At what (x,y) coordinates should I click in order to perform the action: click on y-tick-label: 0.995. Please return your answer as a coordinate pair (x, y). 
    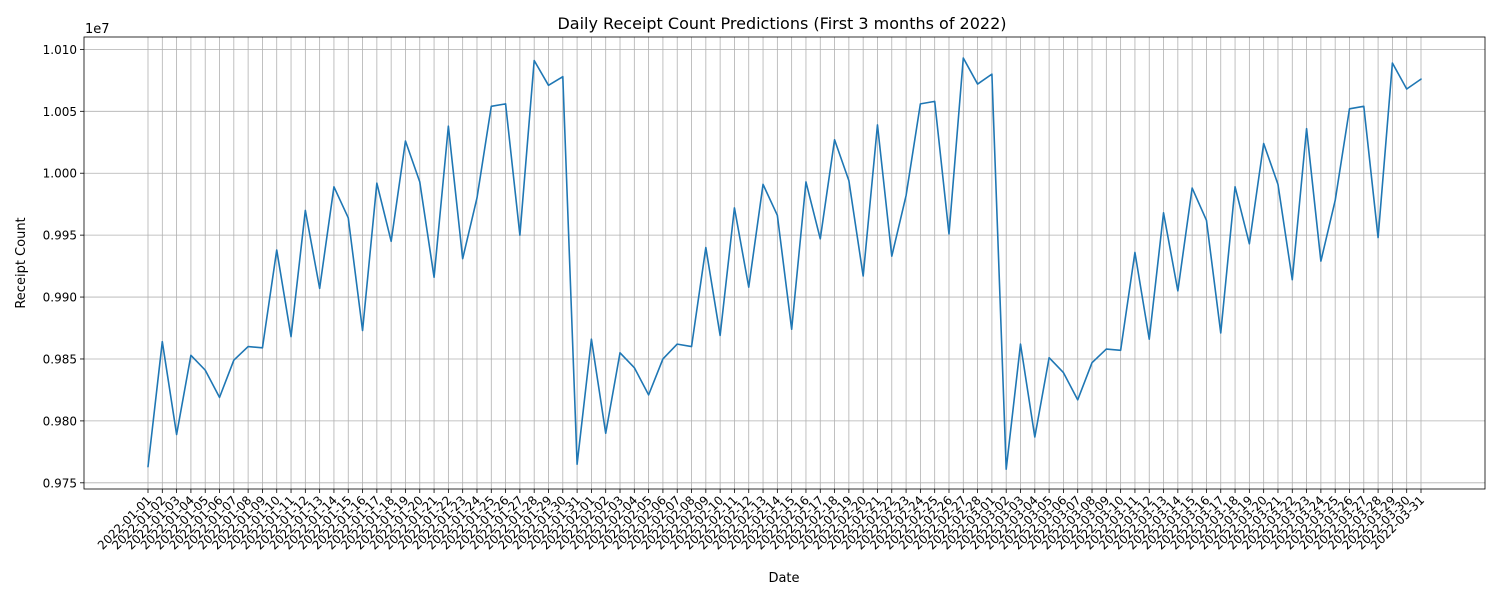
    Looking at the image, I should click on (60, 236).